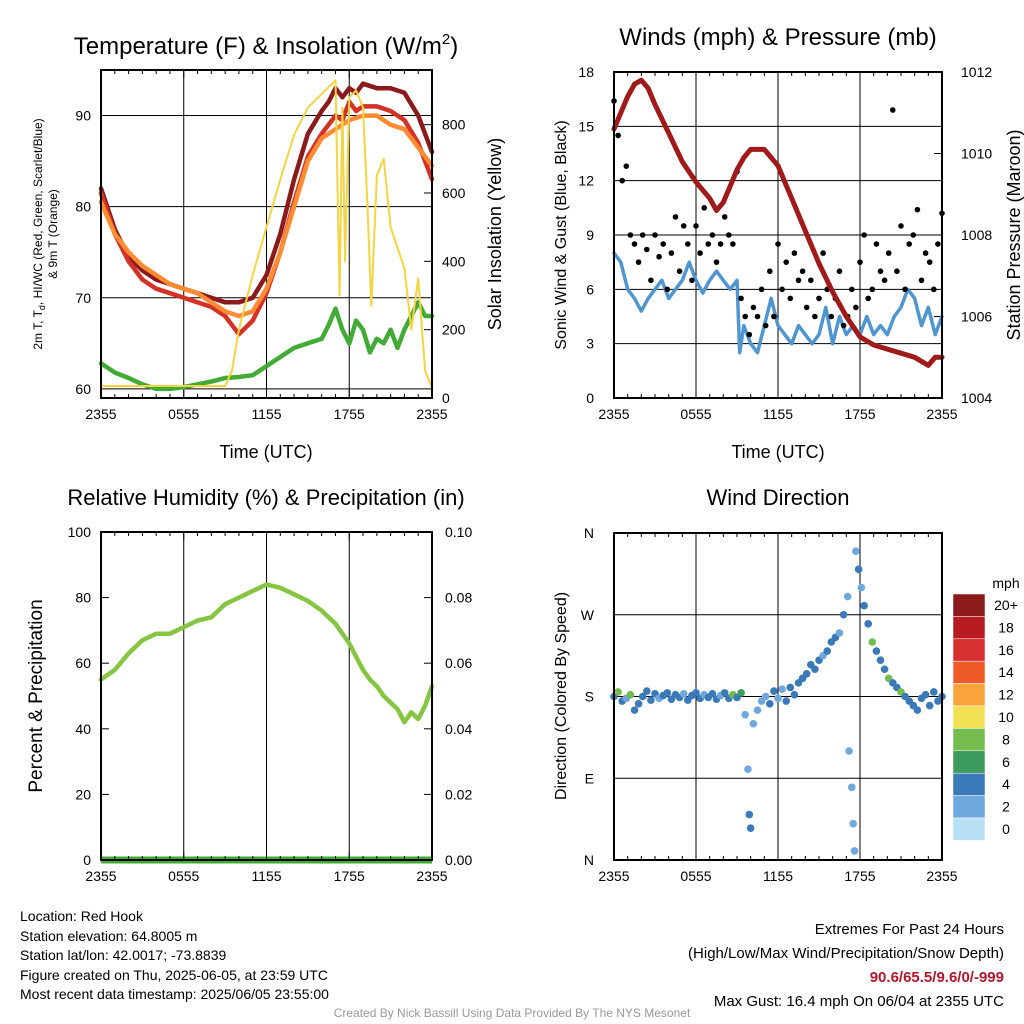  What do you see at coordinates (1006, 807) in the screenshot?
I see `colorbar-label: 2` at bounding box center [1006, 807].